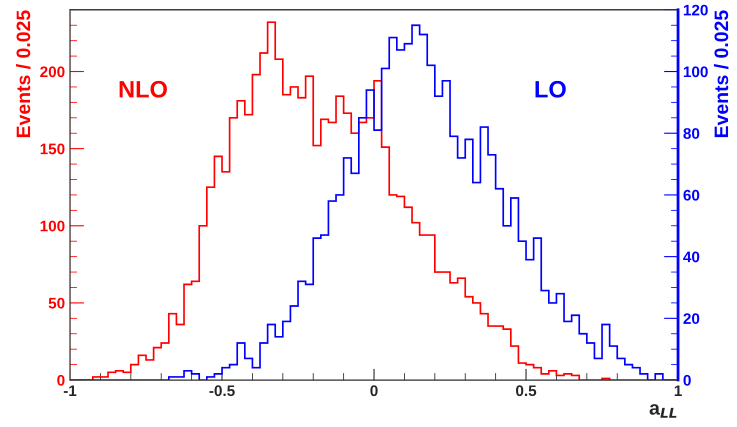 This screenshot has height=427, width=737. Describe the element at coordinates (691, 318) in the screenshot. I see `y2-tick-label: 20` at that location.